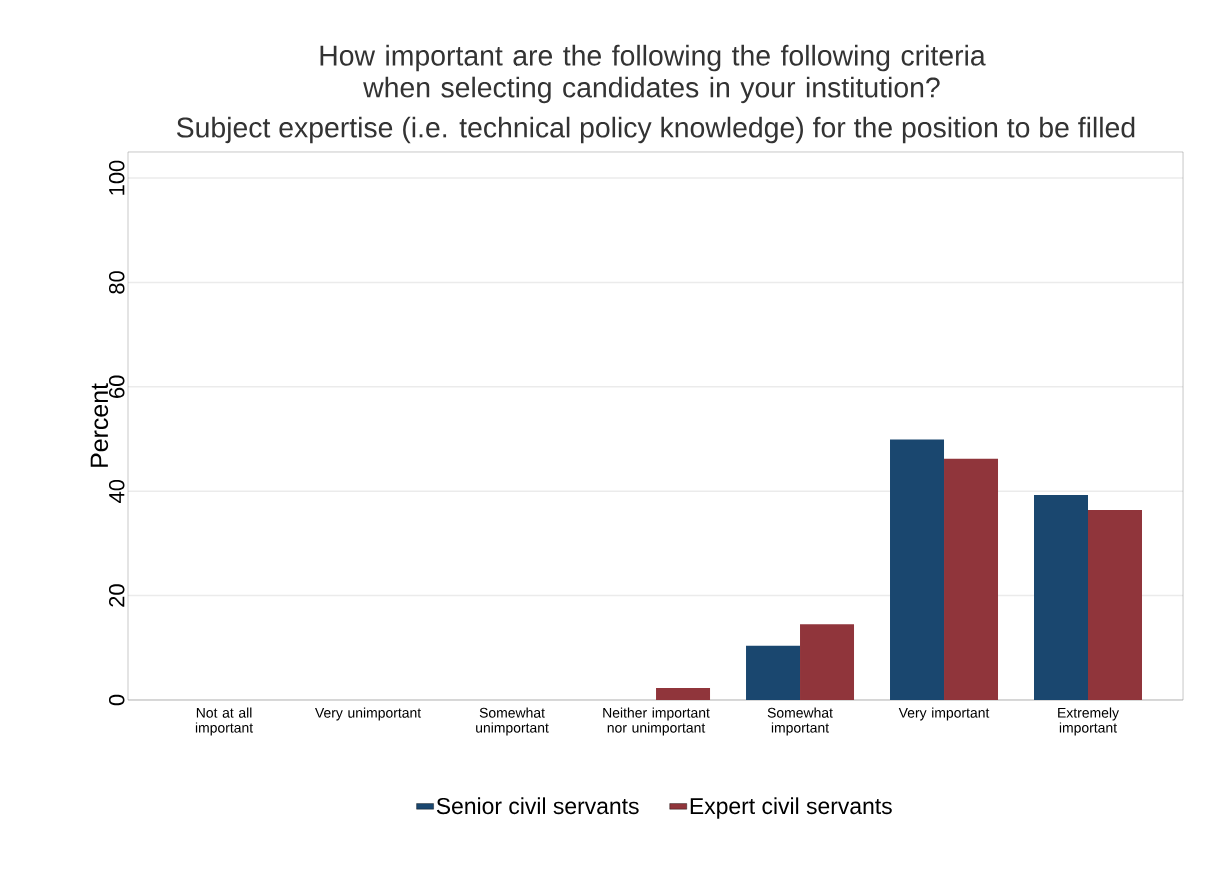 The image size is (1208, 877). I want to click on y-tick-label: 40, so click(116, 491).